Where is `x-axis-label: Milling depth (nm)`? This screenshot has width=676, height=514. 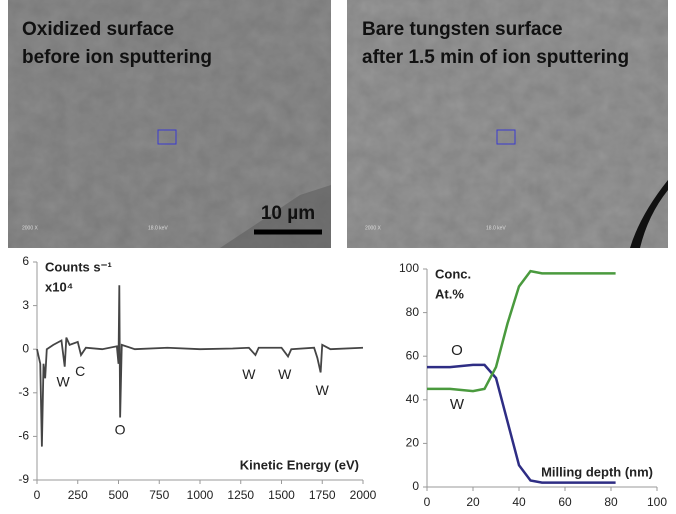
x-axis-label: Milling depth (nm) is located at coordinates (597, 471).